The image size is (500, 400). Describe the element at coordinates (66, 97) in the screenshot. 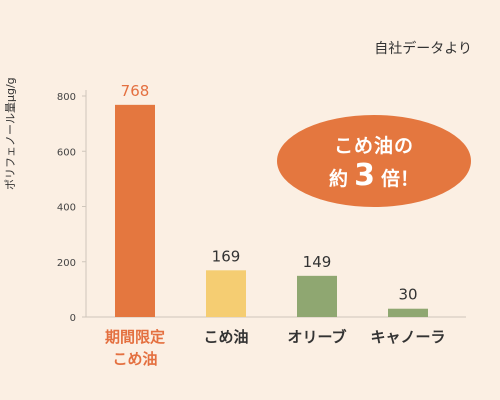

I see `y-tick-label: 800` at that location.